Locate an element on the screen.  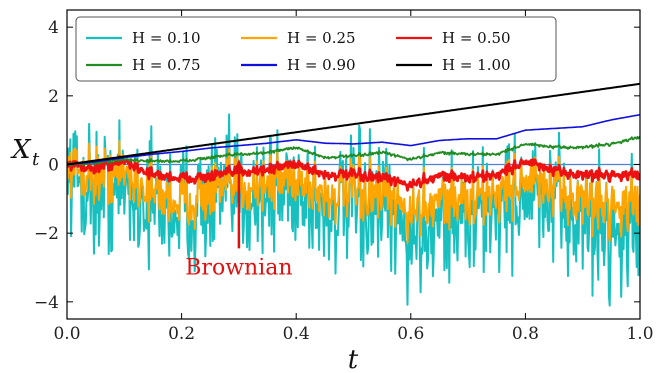
y-axis-title-sub: t is located at coordinates (36, 159).